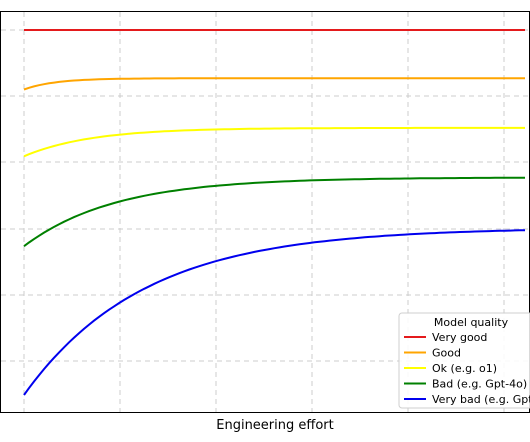 The width and height of the screenshot is (530, 442). I want to click on legend-title: Model quality, so click(471, 322).